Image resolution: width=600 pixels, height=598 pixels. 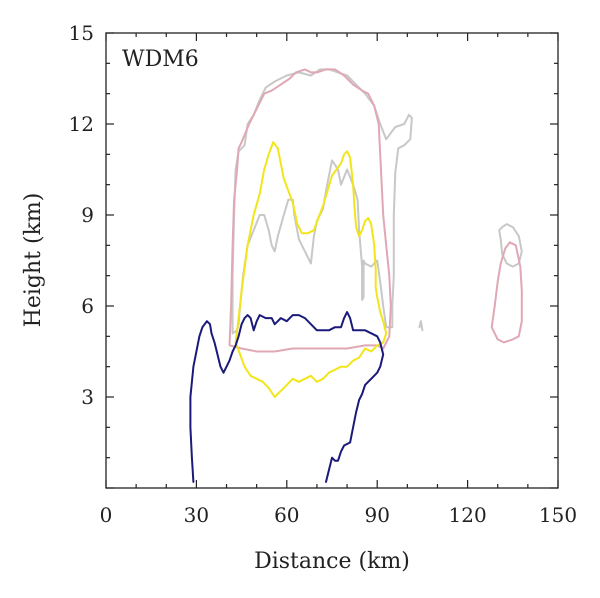 What do you see at coordinates (106, 515) in the screenshot?
I see `x-tick-label: 0` at bounding box center [106, 515].